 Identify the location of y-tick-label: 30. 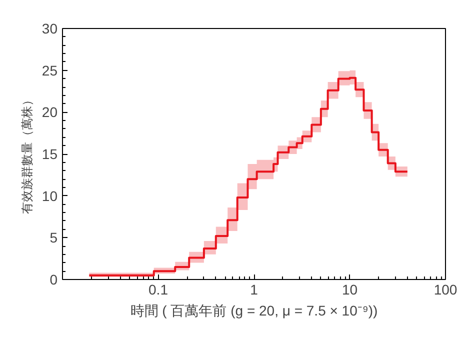
(50, 28).